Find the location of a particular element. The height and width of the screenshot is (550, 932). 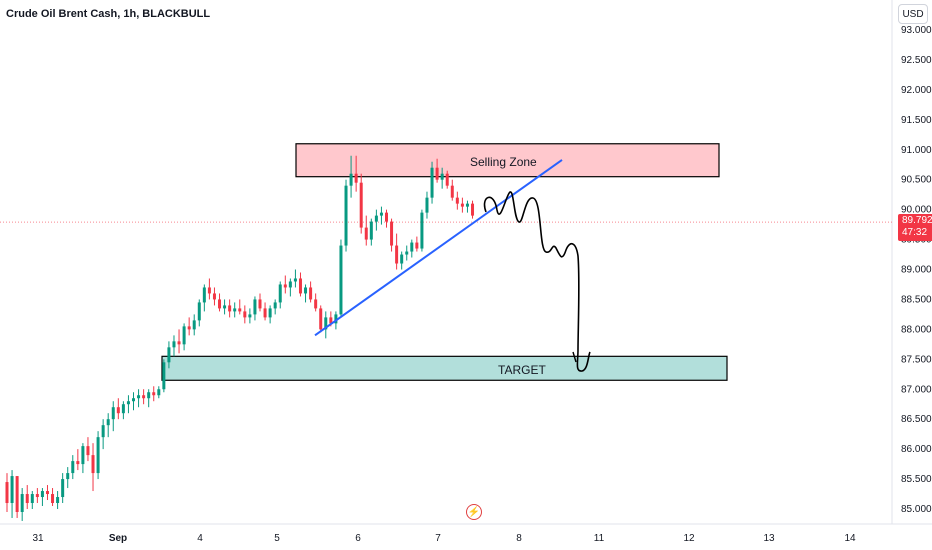

currency-button: USD is located at coordinates (913, 14).